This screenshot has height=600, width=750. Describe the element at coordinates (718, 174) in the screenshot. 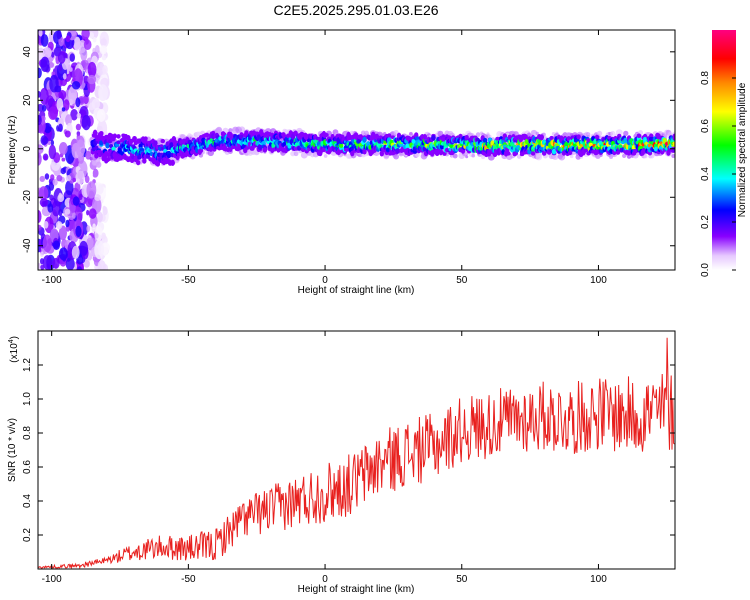

I see `colorbar-axis: 0.0 0.2 0.4 0.6 0.8` at that location.